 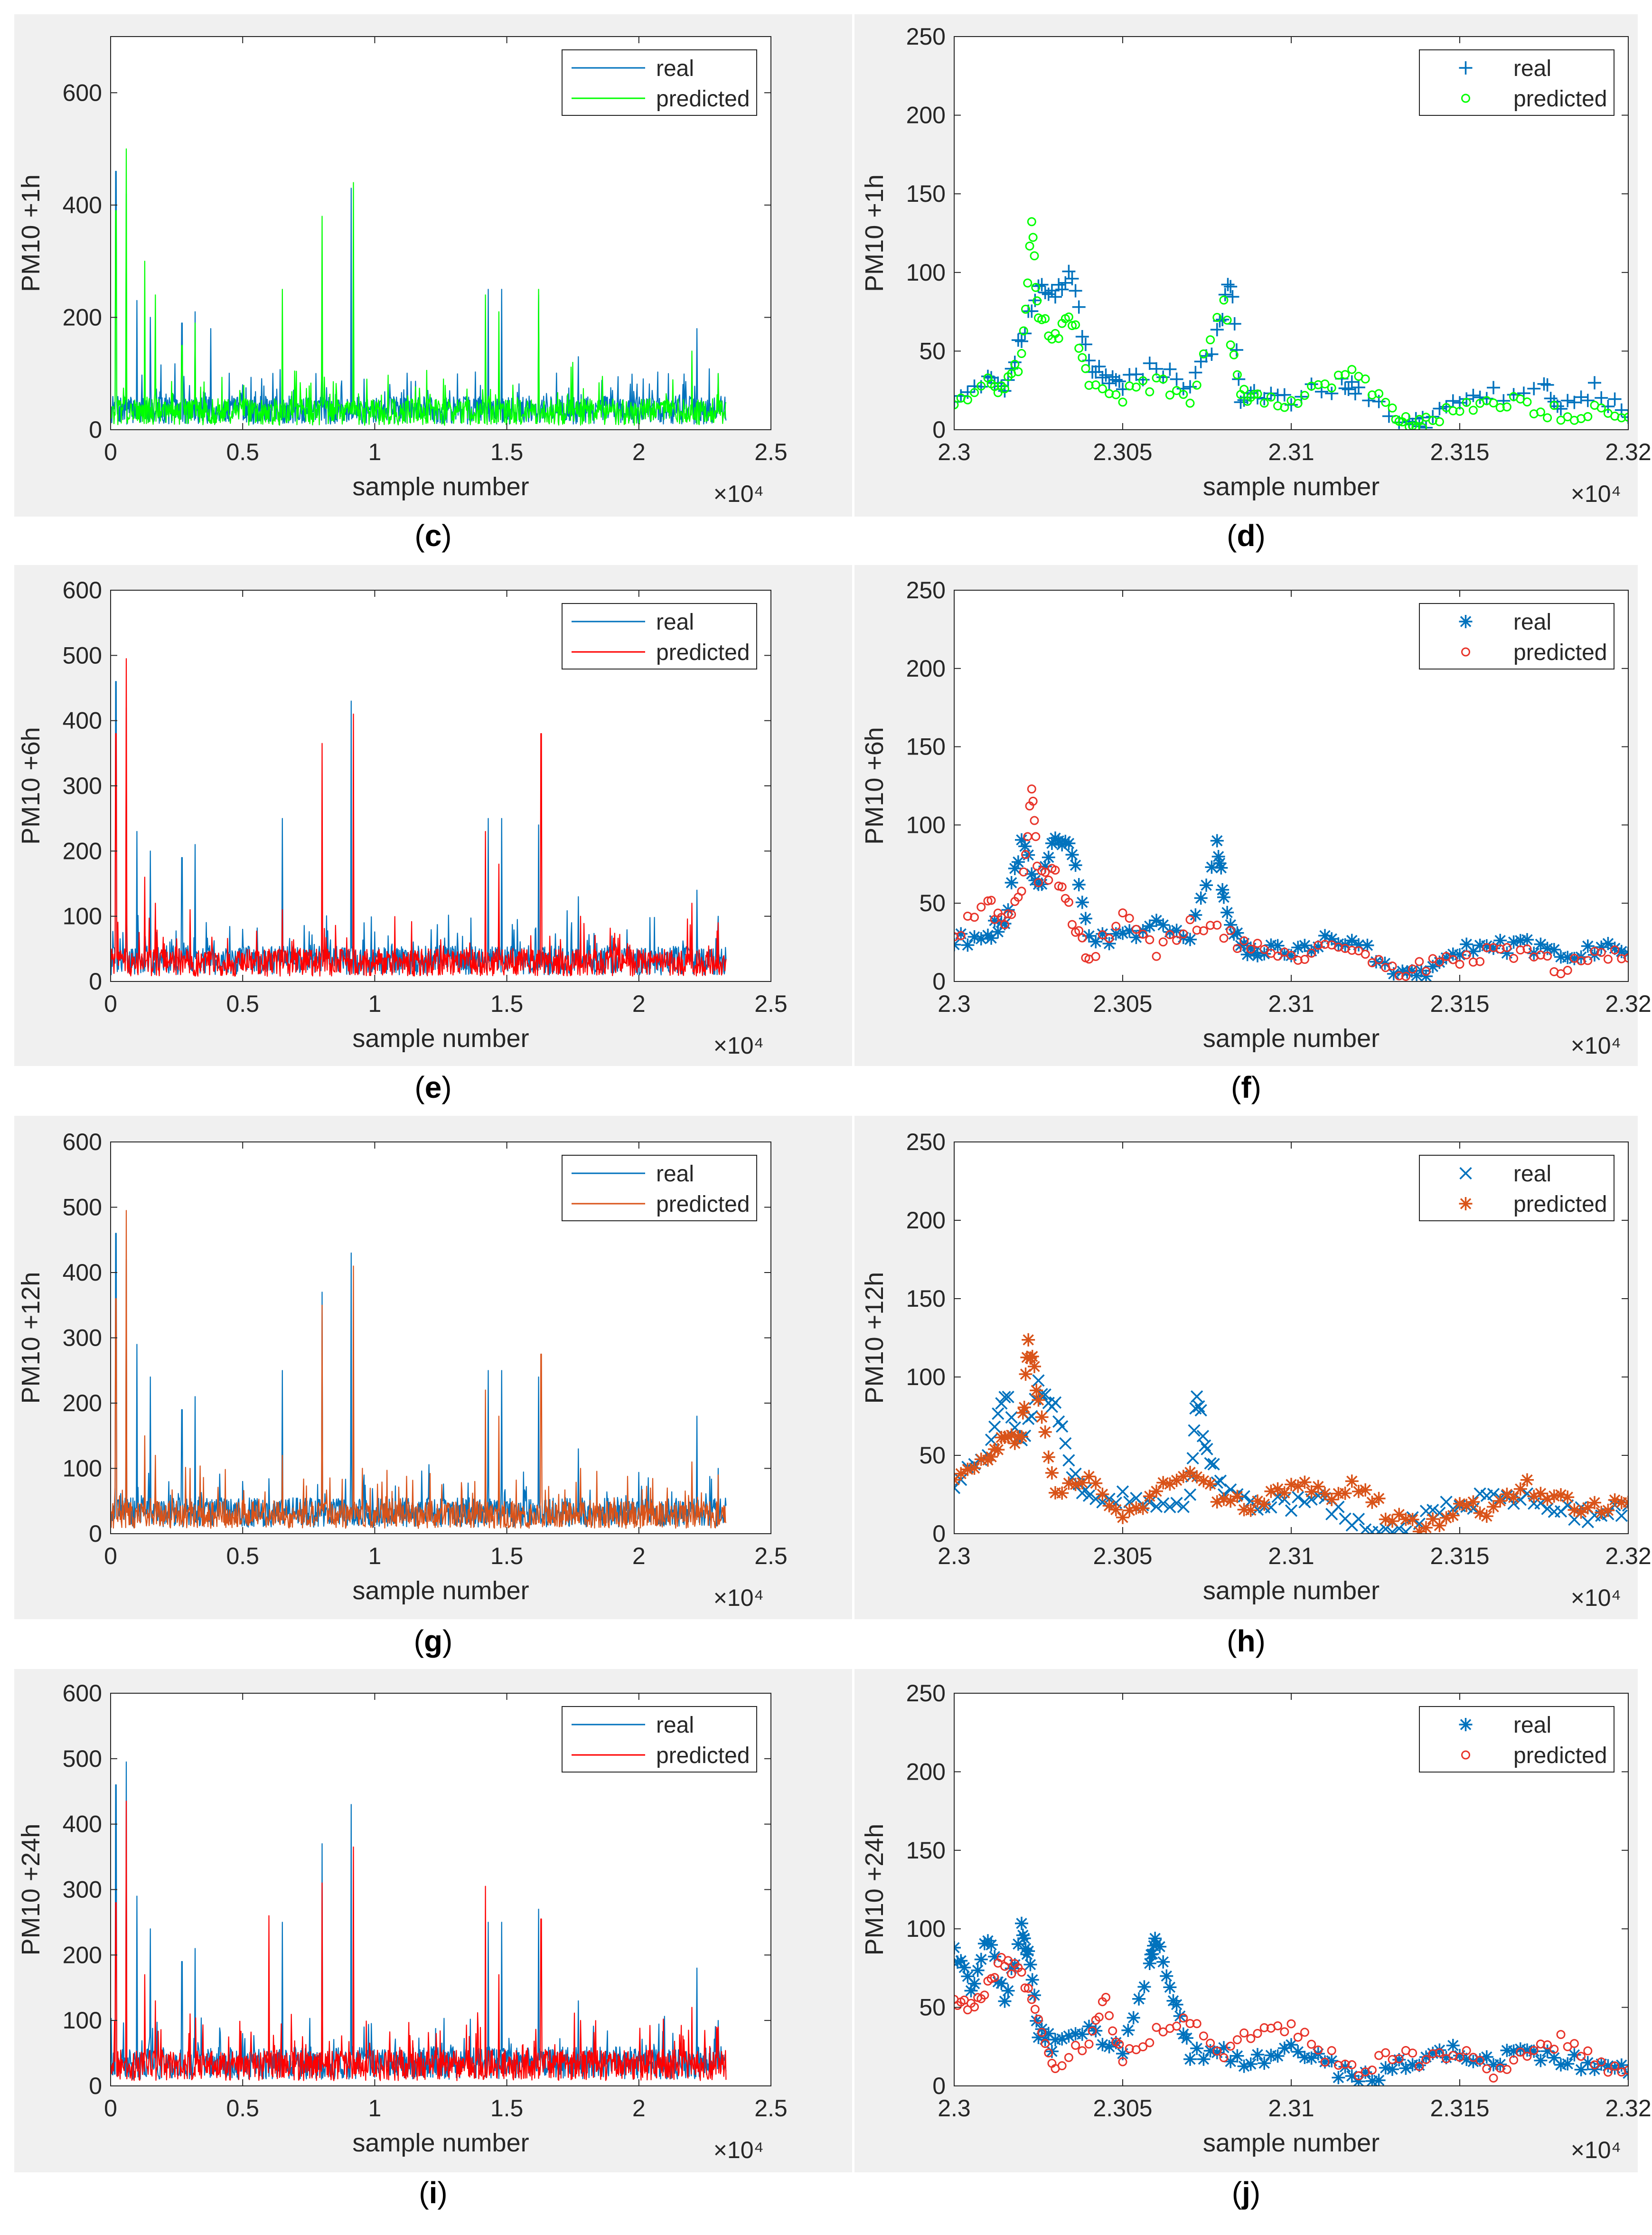 I want to click on legend-label-predicted: predicted, so click(x=1560, y=1756).